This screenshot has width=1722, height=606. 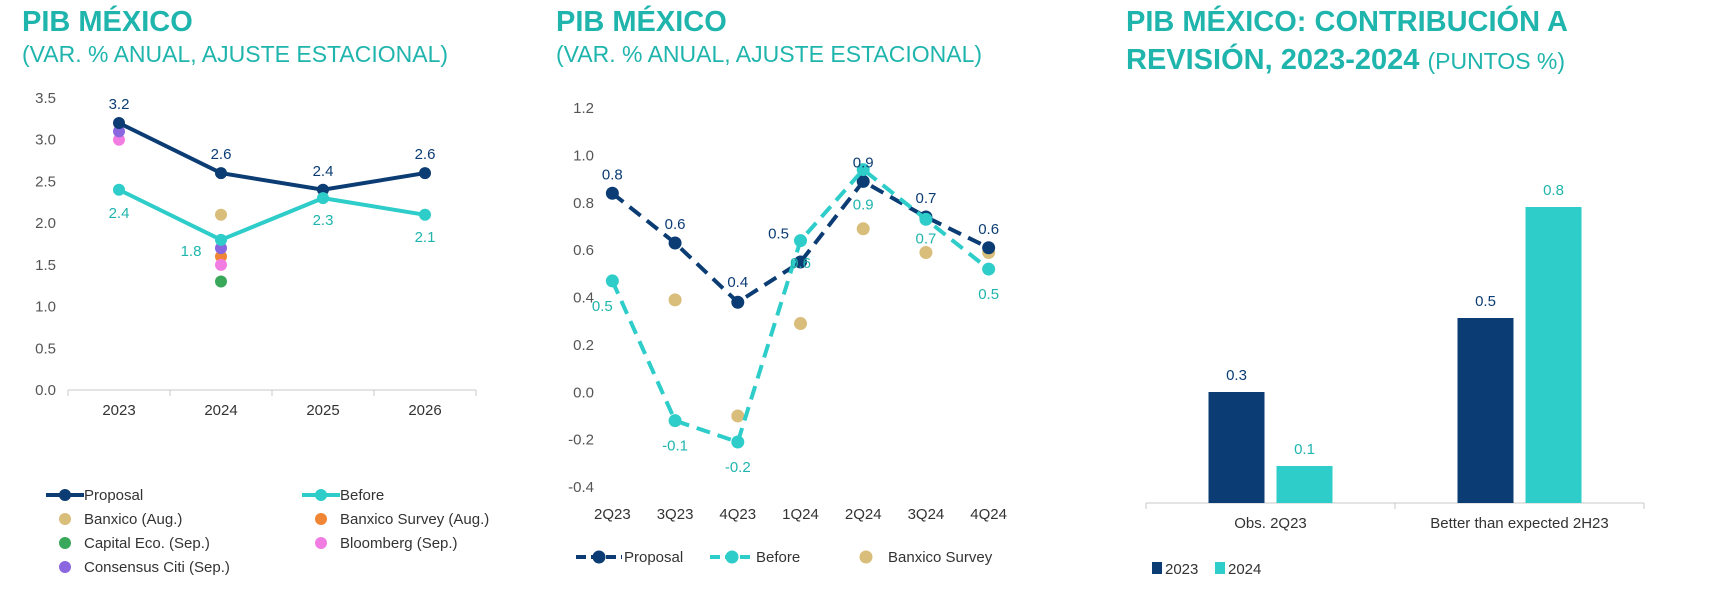 What do you see at coordinates (362, 495) in the screenshot?
I see `legend-label: Before` at bounding box center [362, 495].